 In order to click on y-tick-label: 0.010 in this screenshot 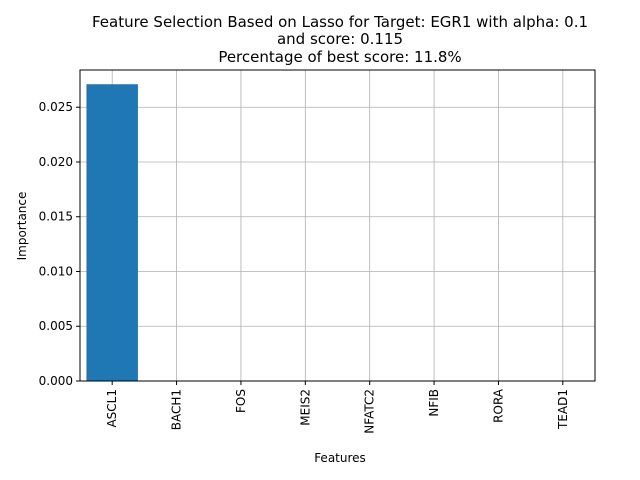, I will do `click(56, 271)`.